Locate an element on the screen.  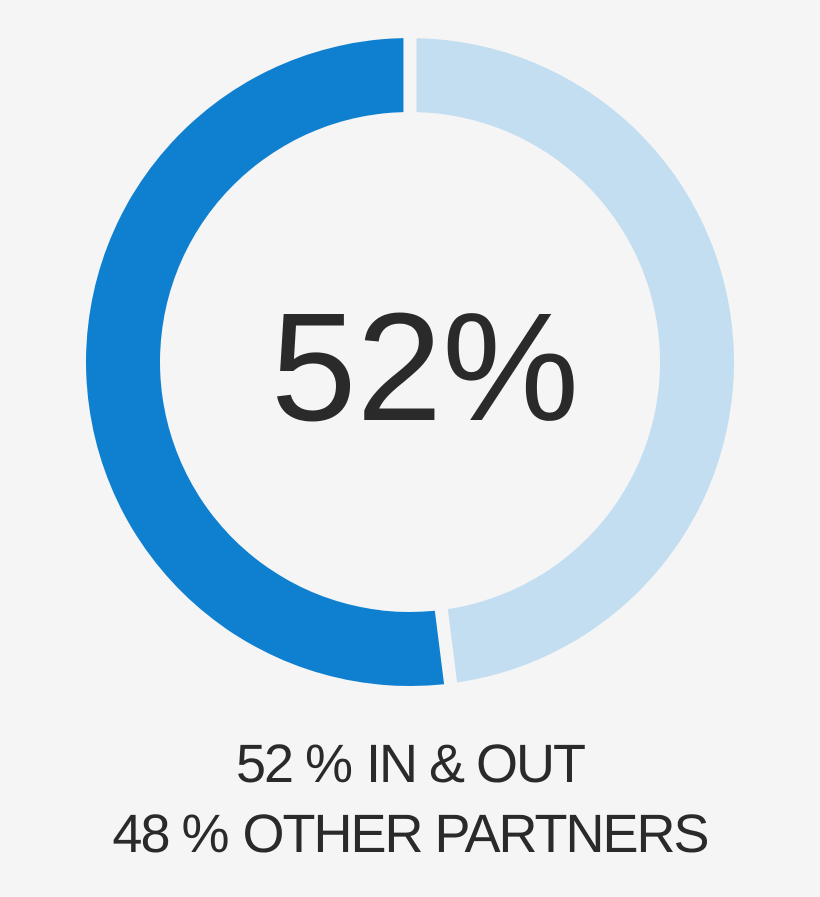
data-label: 48 % is located at coordinates (170, 834).